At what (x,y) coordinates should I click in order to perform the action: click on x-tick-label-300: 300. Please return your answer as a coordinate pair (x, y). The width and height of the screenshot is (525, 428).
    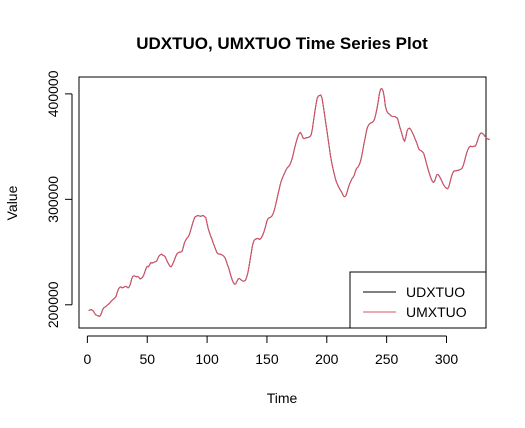
    Looking at the image, I should click on (447, 359).